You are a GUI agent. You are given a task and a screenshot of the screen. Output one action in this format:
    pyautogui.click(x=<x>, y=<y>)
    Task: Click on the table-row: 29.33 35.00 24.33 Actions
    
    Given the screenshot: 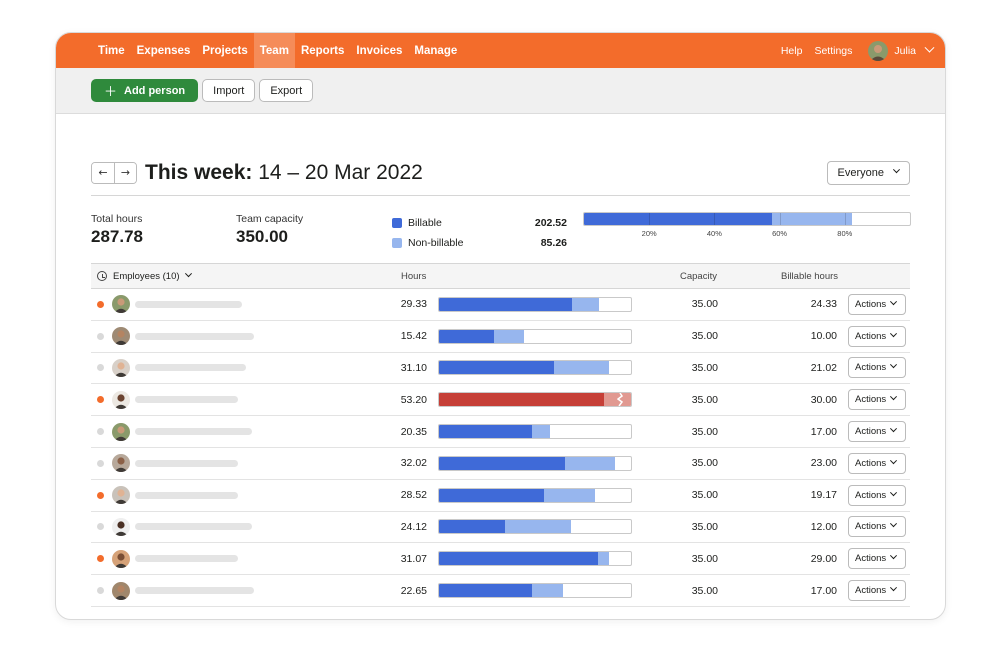 What is the action you would take?
    pyautogui.click(x=500, y=305)
    